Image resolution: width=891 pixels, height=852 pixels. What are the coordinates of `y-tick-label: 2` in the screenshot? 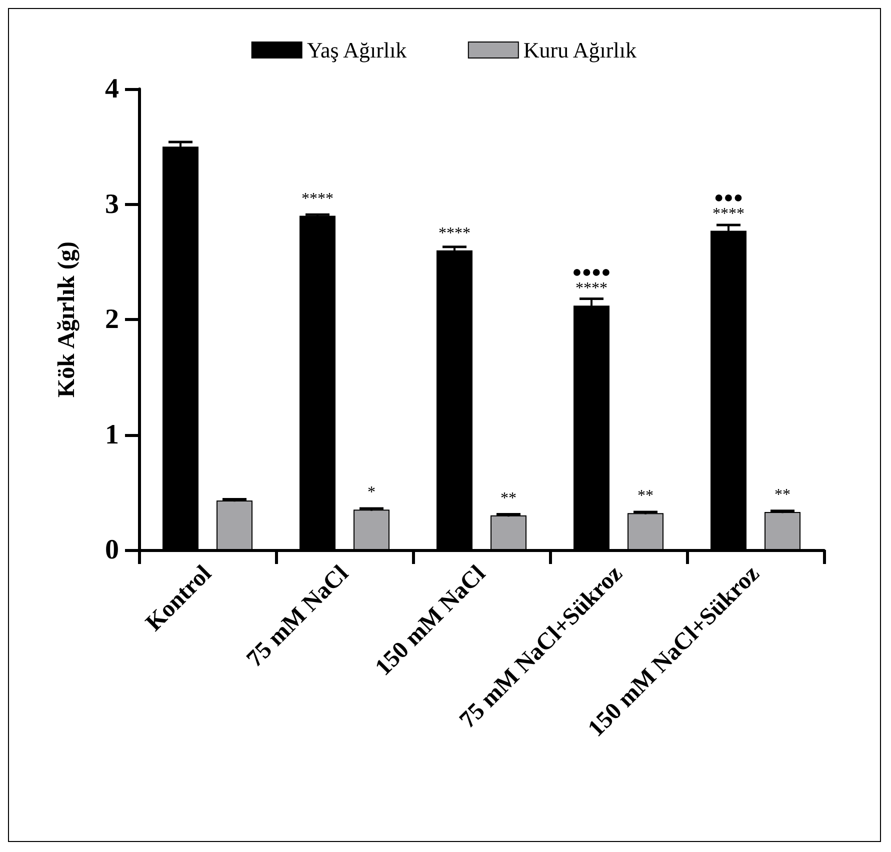 It's located at (112, 319).